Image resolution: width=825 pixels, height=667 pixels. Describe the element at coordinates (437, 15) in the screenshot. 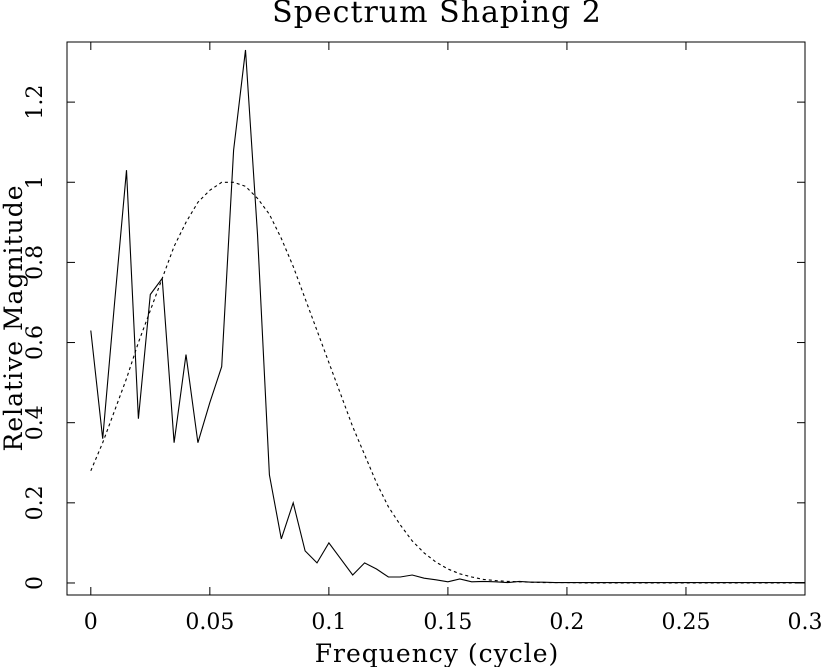

I see `chart-title: Spectrum Shaping 2` at that location.